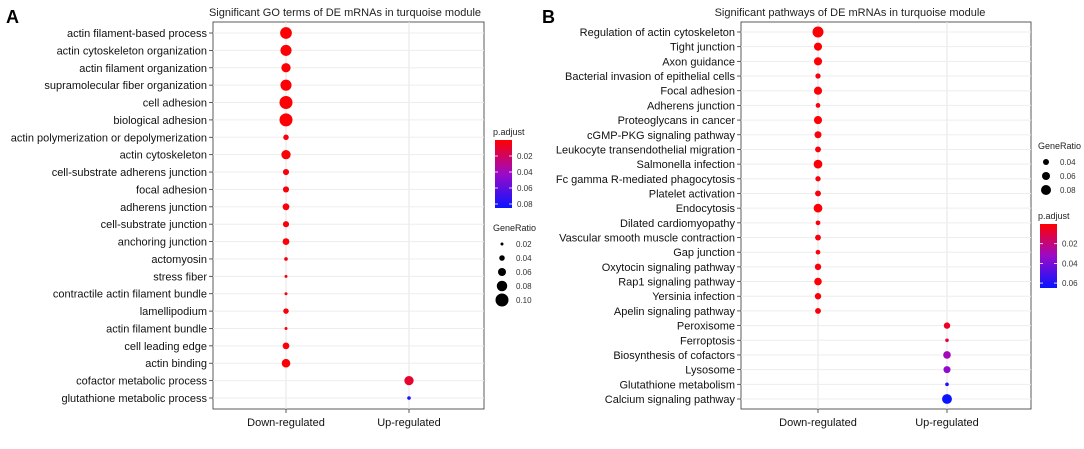 The width and height of the screenshot is (1084, 449). I want to click on a-y-tick-label: actin filament-based process, so click(137, 34).